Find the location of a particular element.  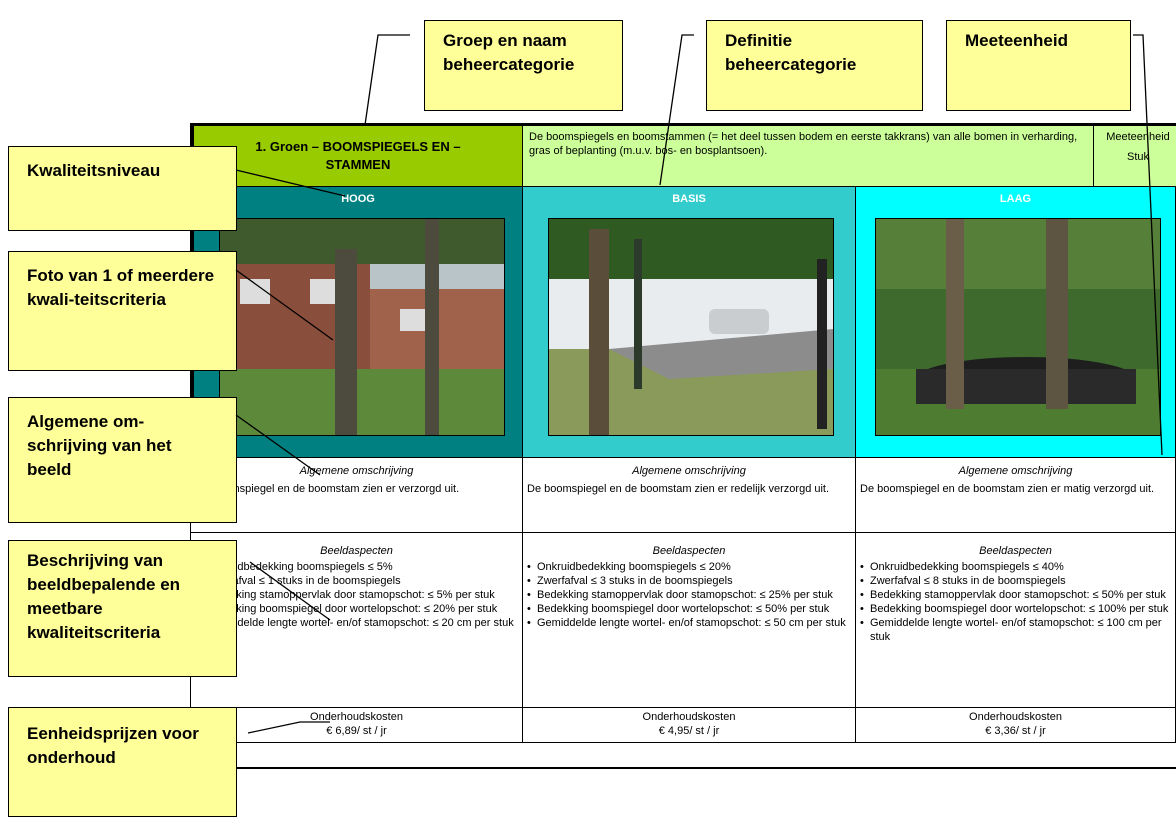

unit-cell: Meeteenheid Stuk is located at coordinates (1134, 156).